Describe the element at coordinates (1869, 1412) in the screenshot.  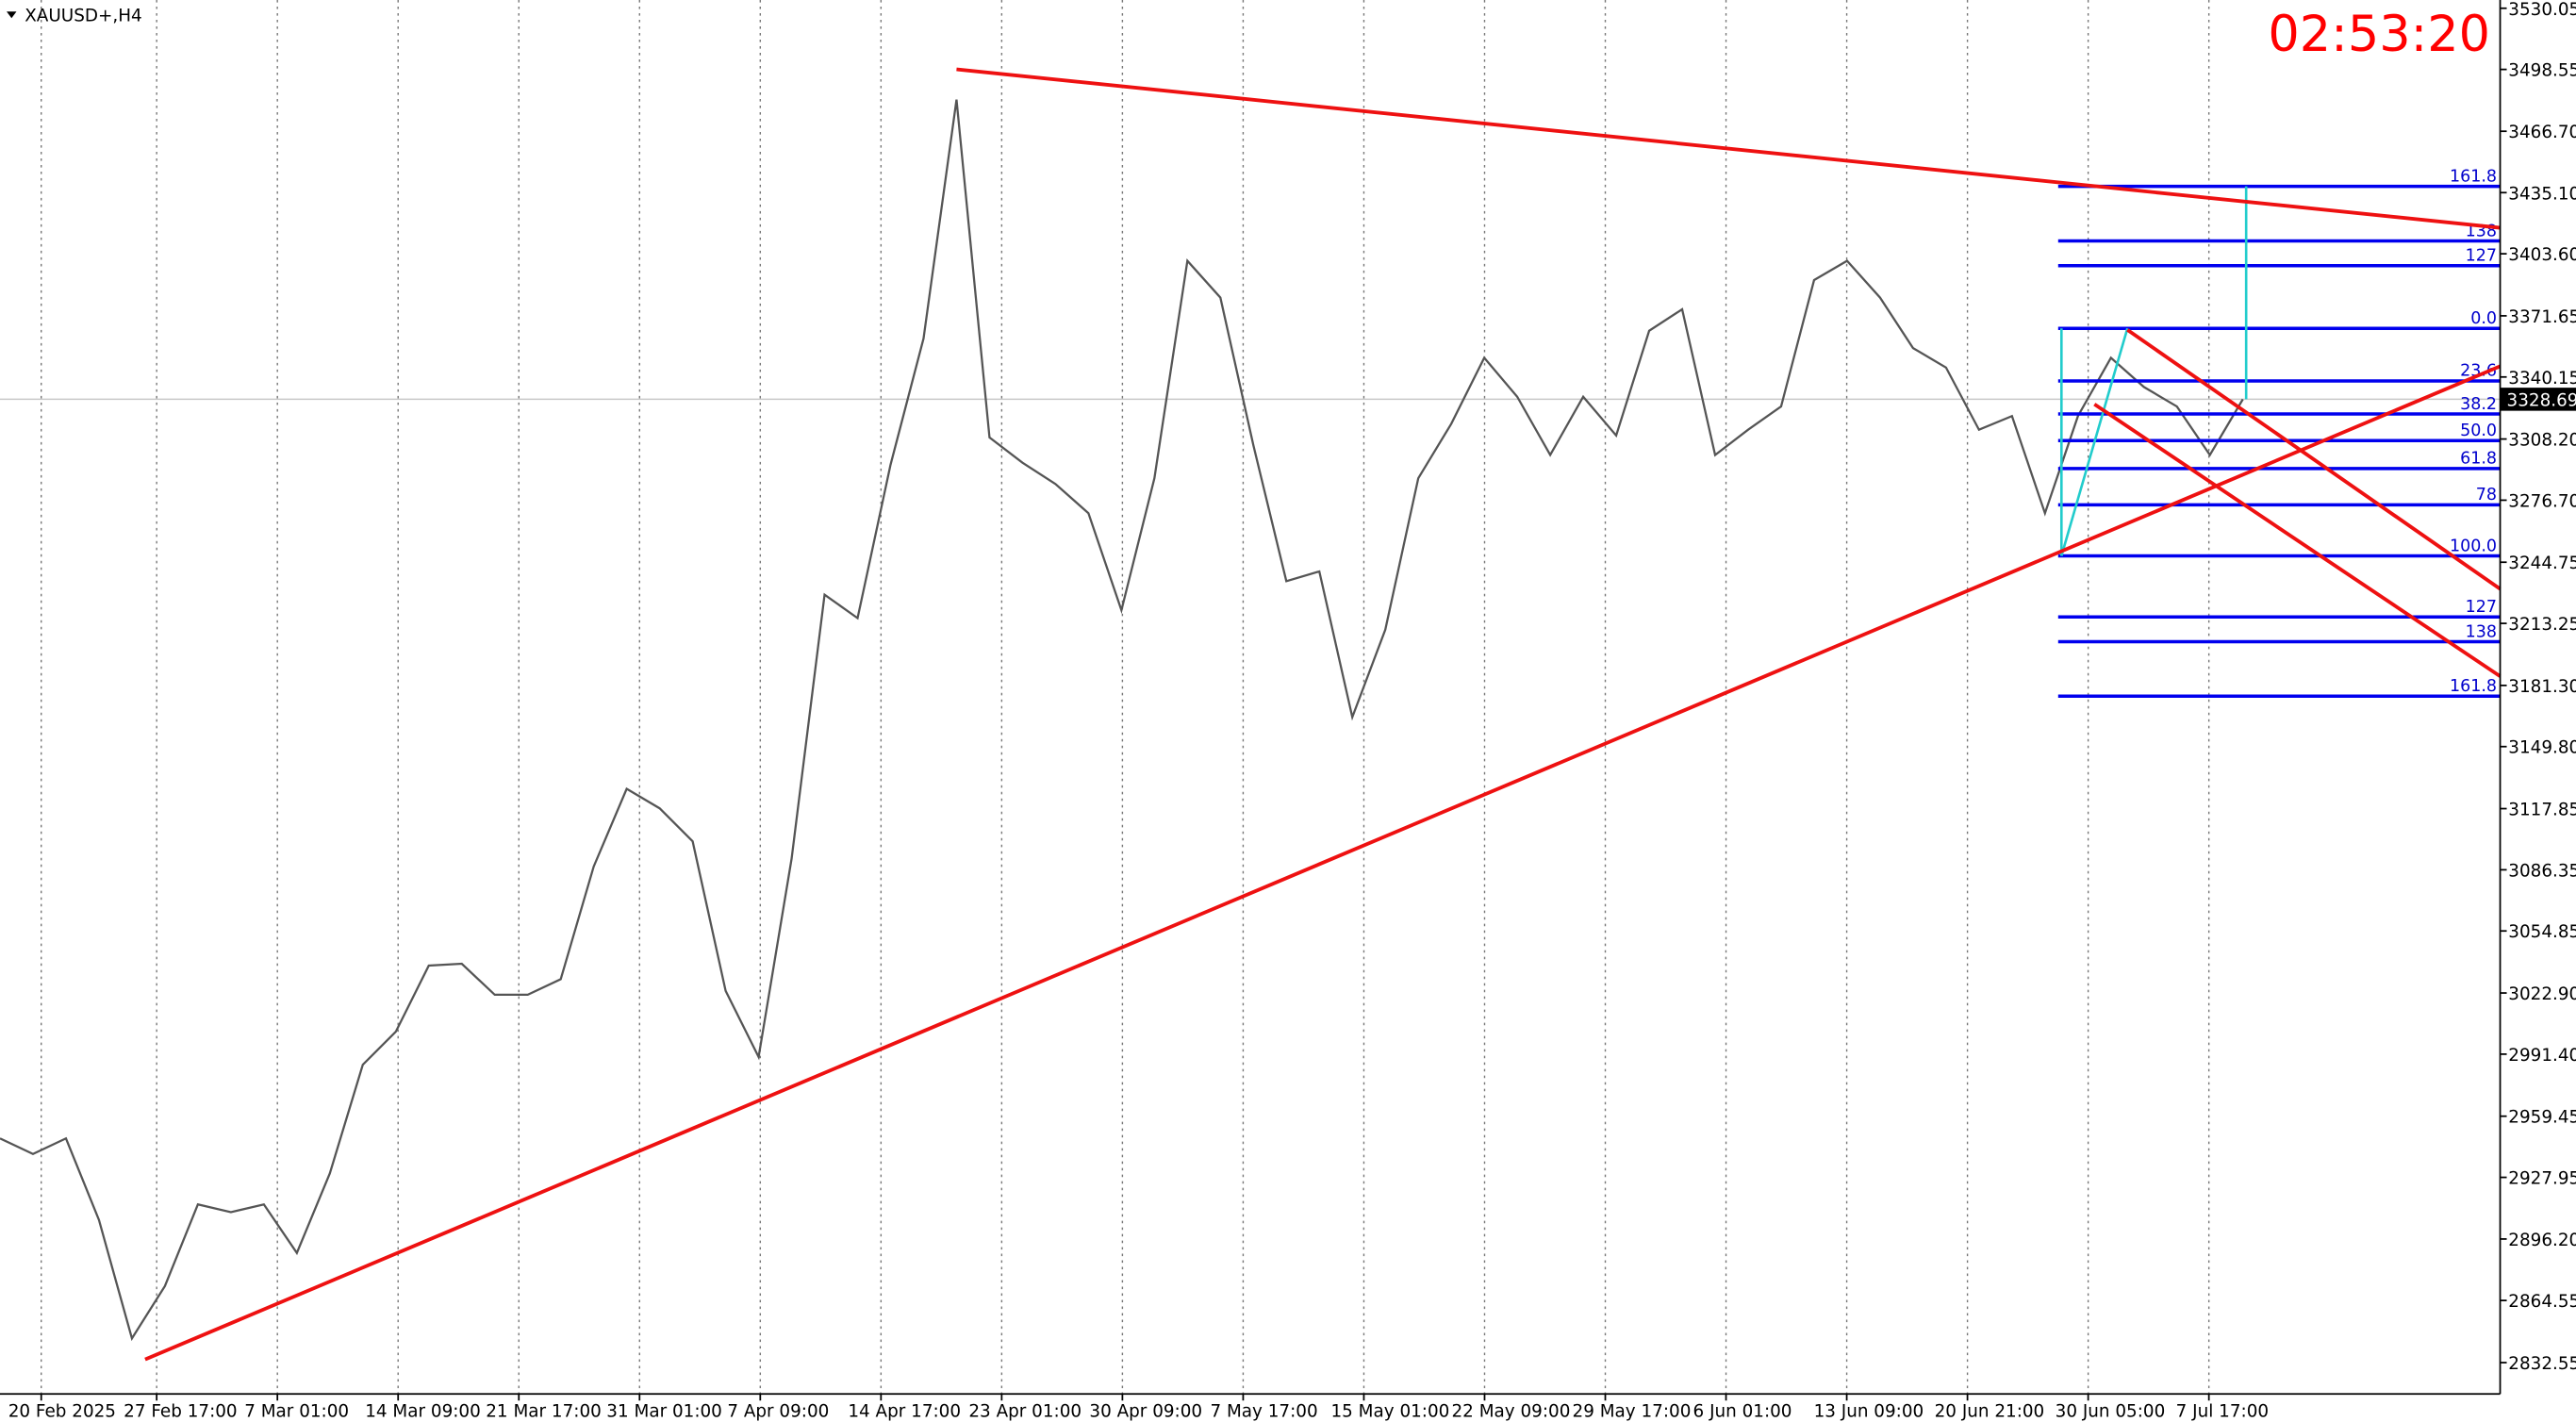
I see `x-tick-label: 13 Jun 09:00` at that location.